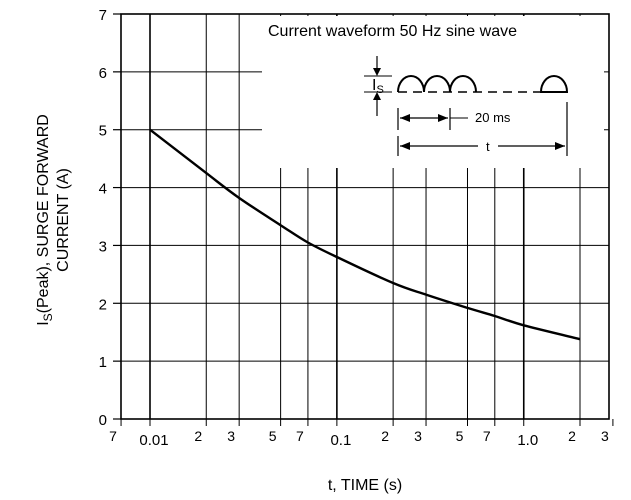 The width and height of the screenshot is (631, 500). Describe the element at coordinates (405, 146) in the screenshot. I see `inset-duration-arrowhead-left` at that location.